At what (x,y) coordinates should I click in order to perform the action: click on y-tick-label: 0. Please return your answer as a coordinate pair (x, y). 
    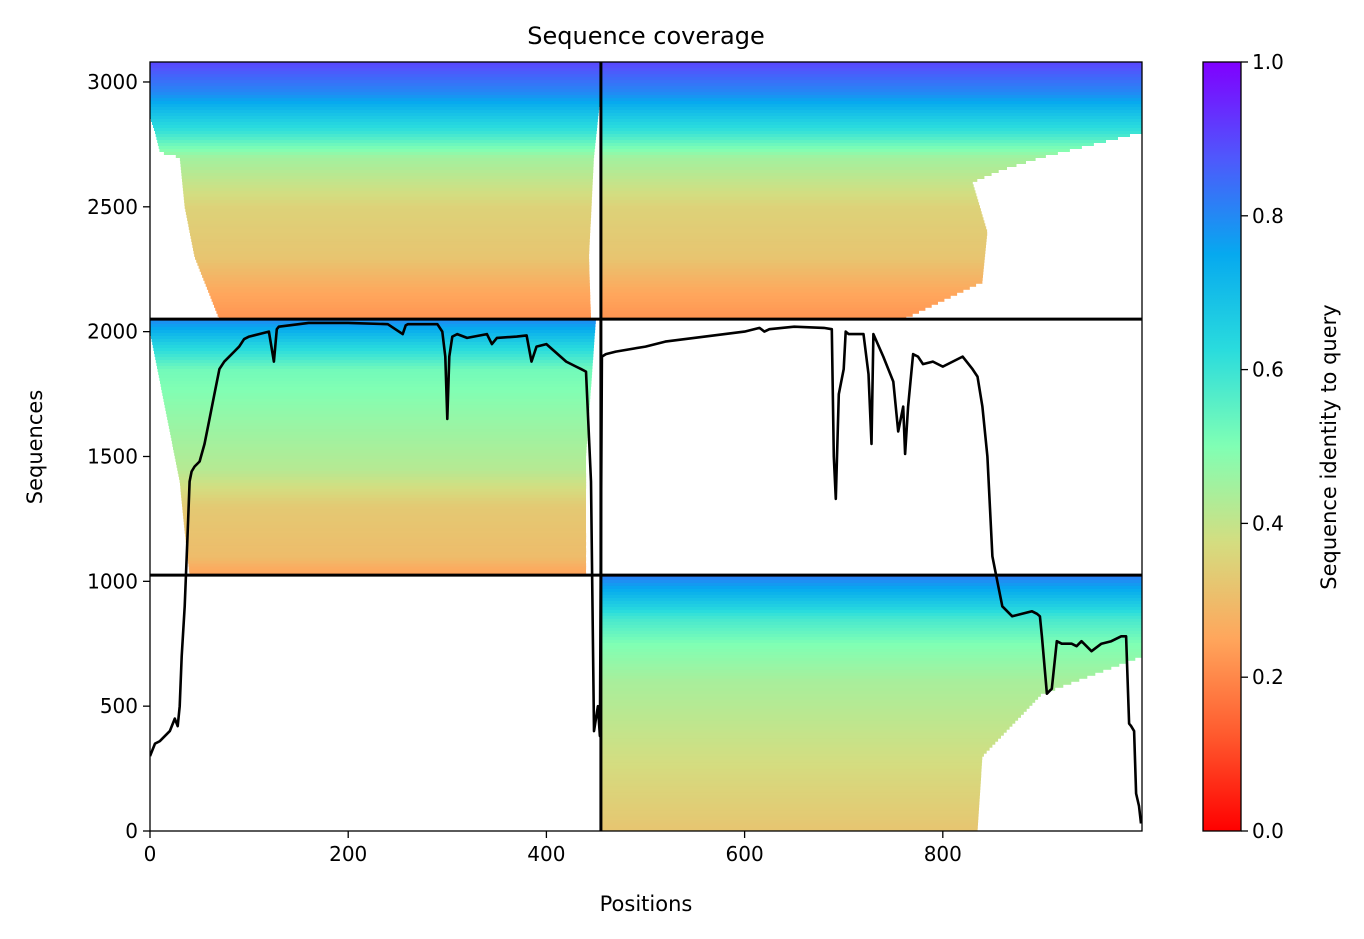
    Looking at the image, I should click on (131, 831).